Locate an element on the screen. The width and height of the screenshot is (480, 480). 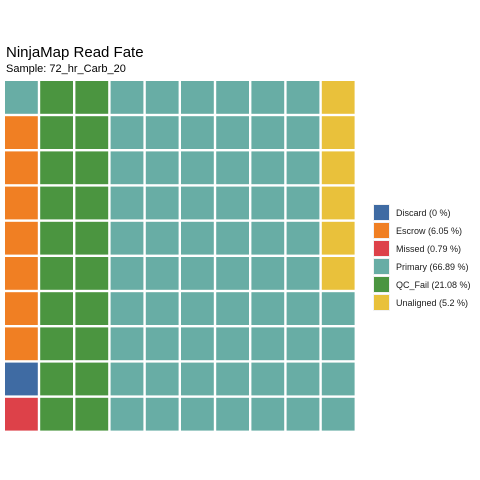
legend-label-unaligned: Unaligned (5.2 %) is located at coordinates (432, 303).